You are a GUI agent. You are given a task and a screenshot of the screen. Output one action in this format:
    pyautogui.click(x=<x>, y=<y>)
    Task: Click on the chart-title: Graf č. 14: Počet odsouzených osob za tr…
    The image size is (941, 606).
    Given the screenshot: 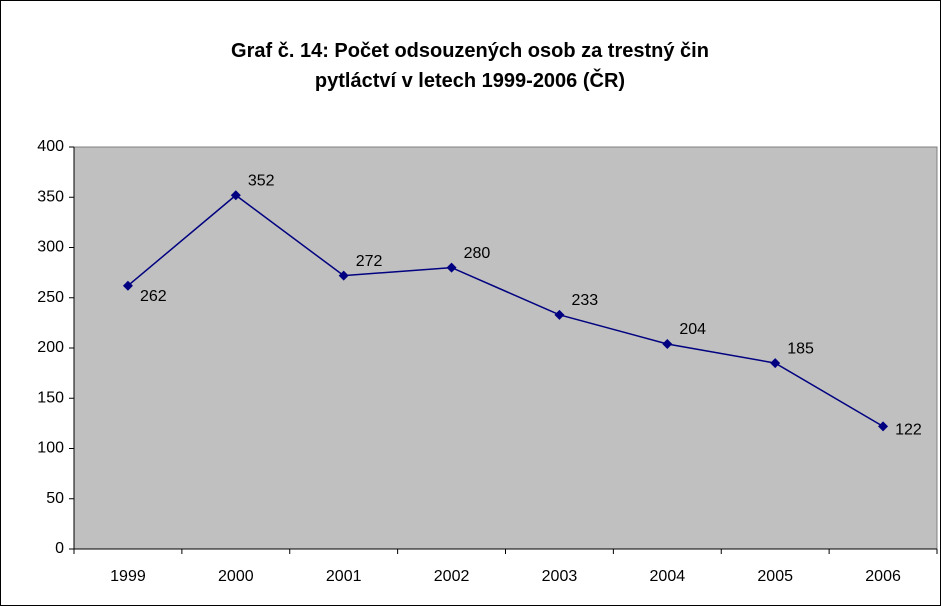 What is the action you would take?
    pyautogui.click(x=470, y=66)
    